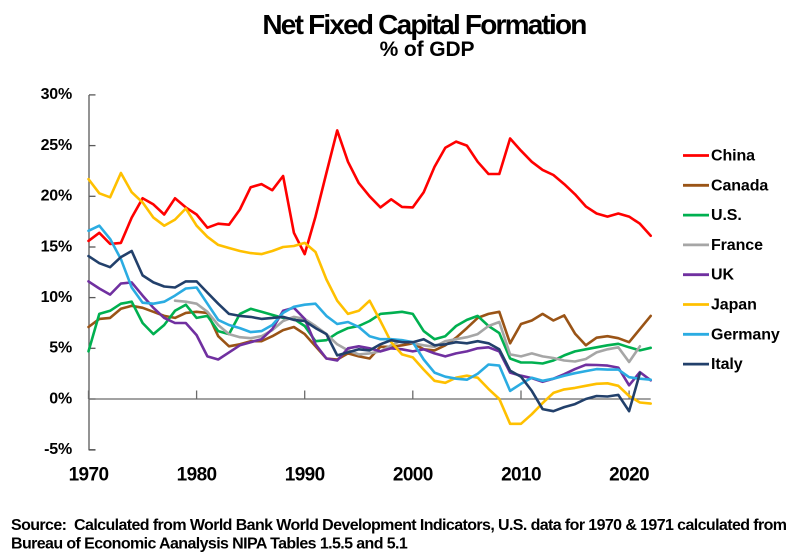 The width and height of the screenshot is (796, 552). What do you see at coordinates (734, 305) in the screenshot?
I see `svg-text: Japan` at bounding box center [734, 305].